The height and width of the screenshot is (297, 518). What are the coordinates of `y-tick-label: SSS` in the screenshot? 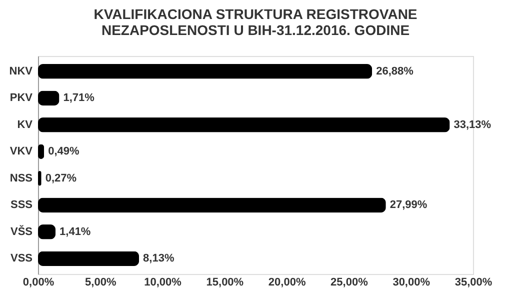 It's located at (21, 205).